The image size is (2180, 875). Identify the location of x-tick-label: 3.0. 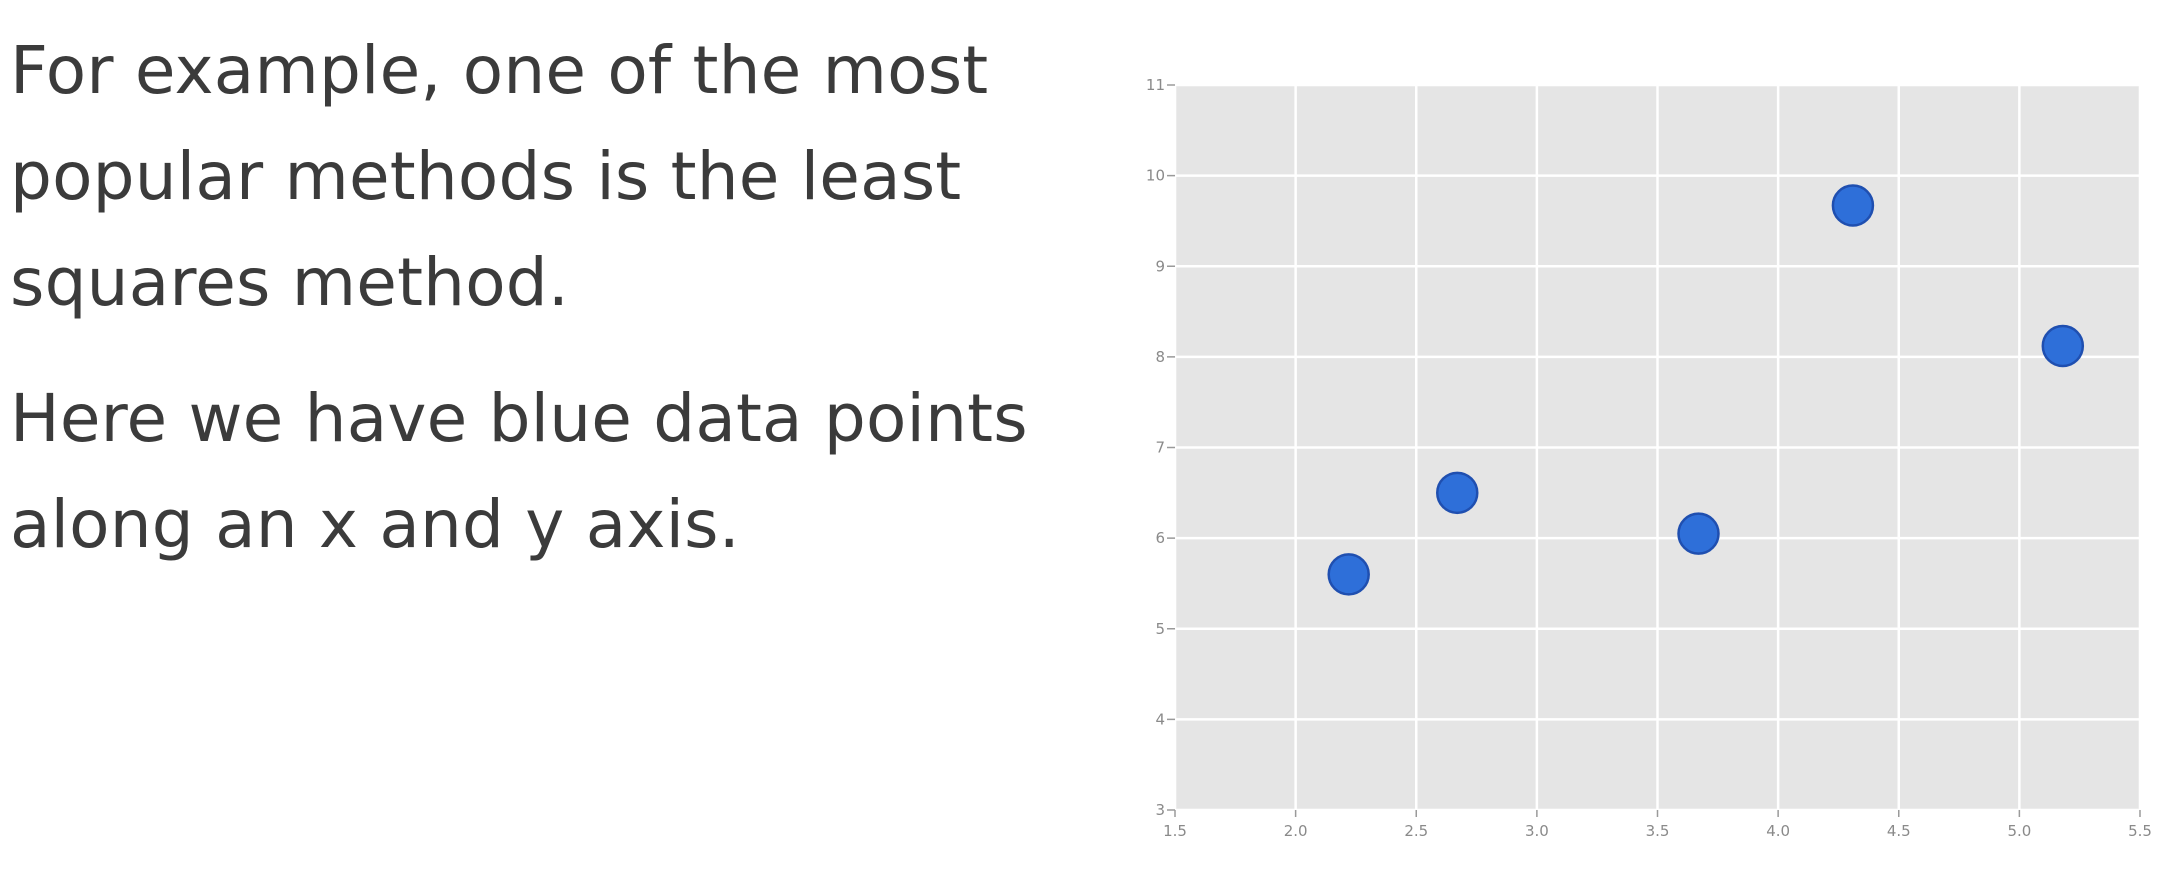
(1537, 831).